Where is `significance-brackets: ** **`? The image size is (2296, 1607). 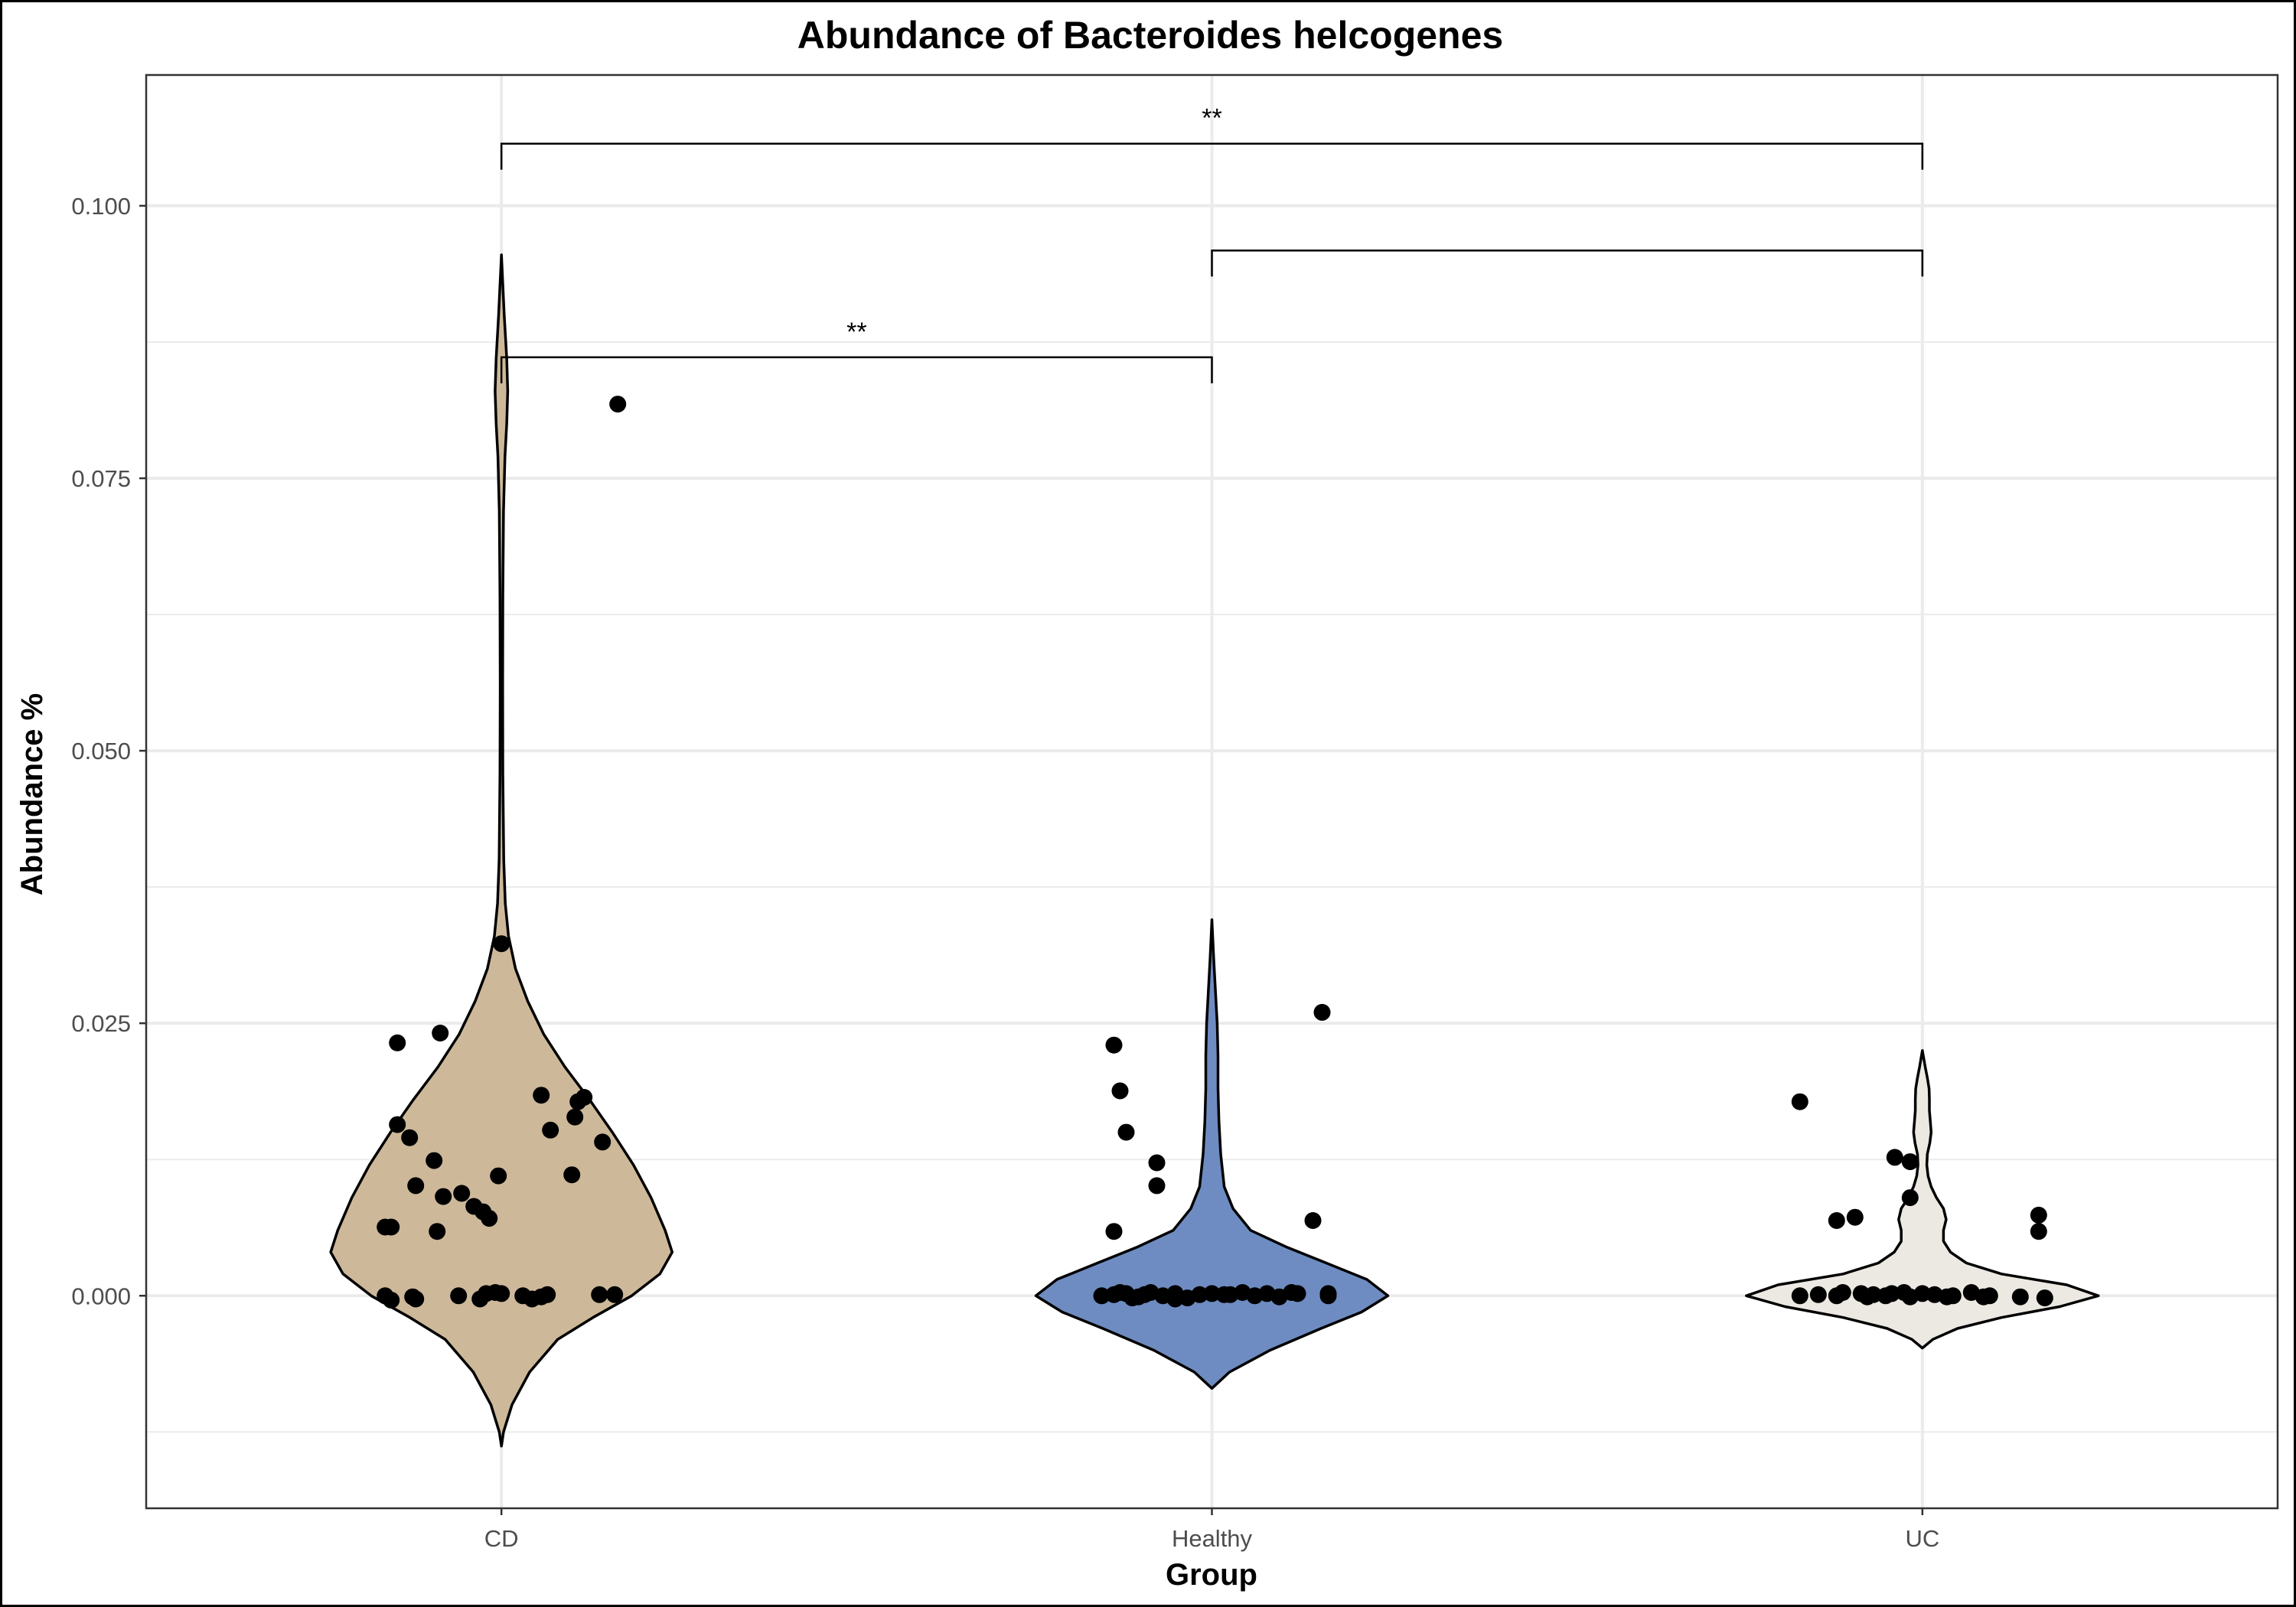
significance-brackets: ** ** is located at coordinates (1212, 243).